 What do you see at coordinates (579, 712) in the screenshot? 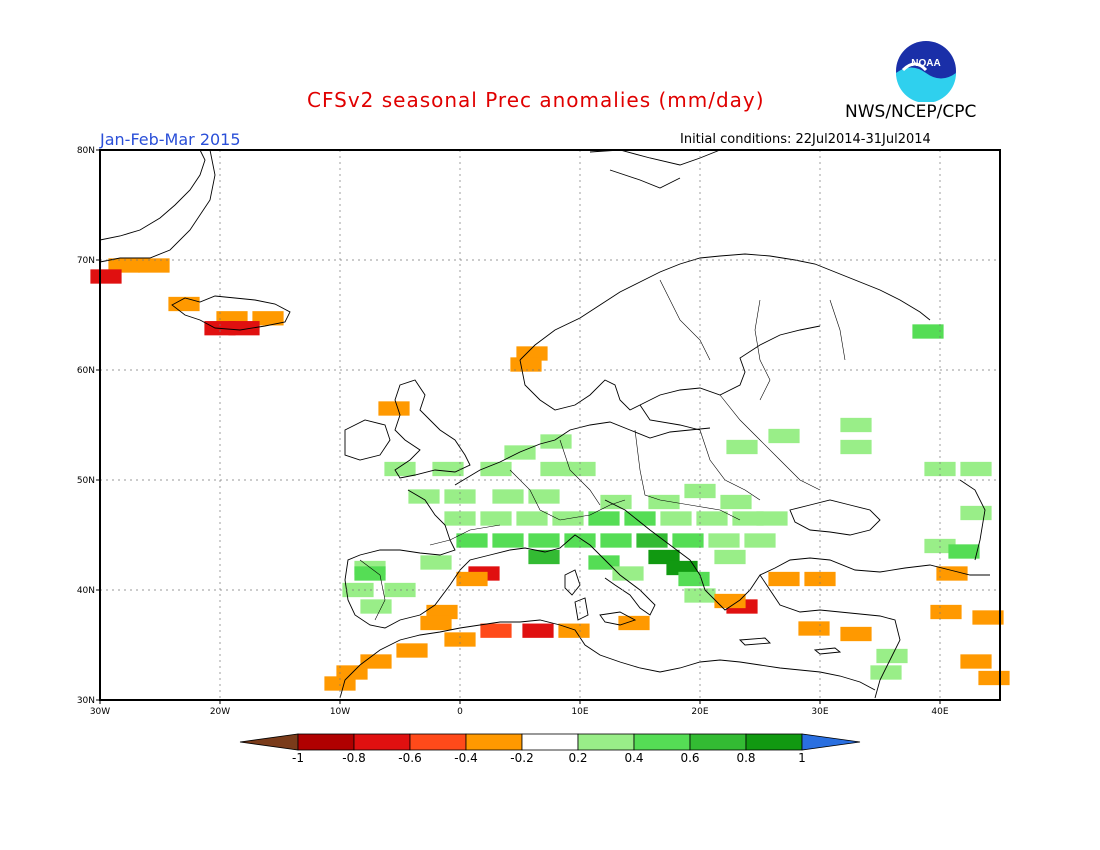
I see `lon-tick-label: 10E` at bounding box center [579, 712].